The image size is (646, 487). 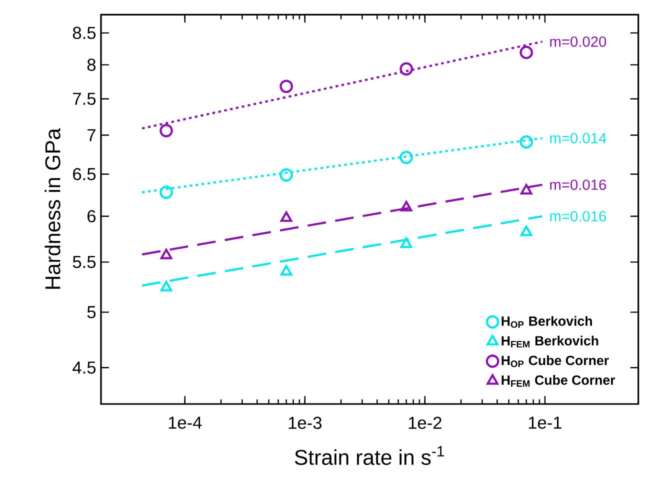 What do you see at coordinates (305, 422) in the screenshot?
I see `x-tick-label: 1e-3` at bounding box center [305, 422].